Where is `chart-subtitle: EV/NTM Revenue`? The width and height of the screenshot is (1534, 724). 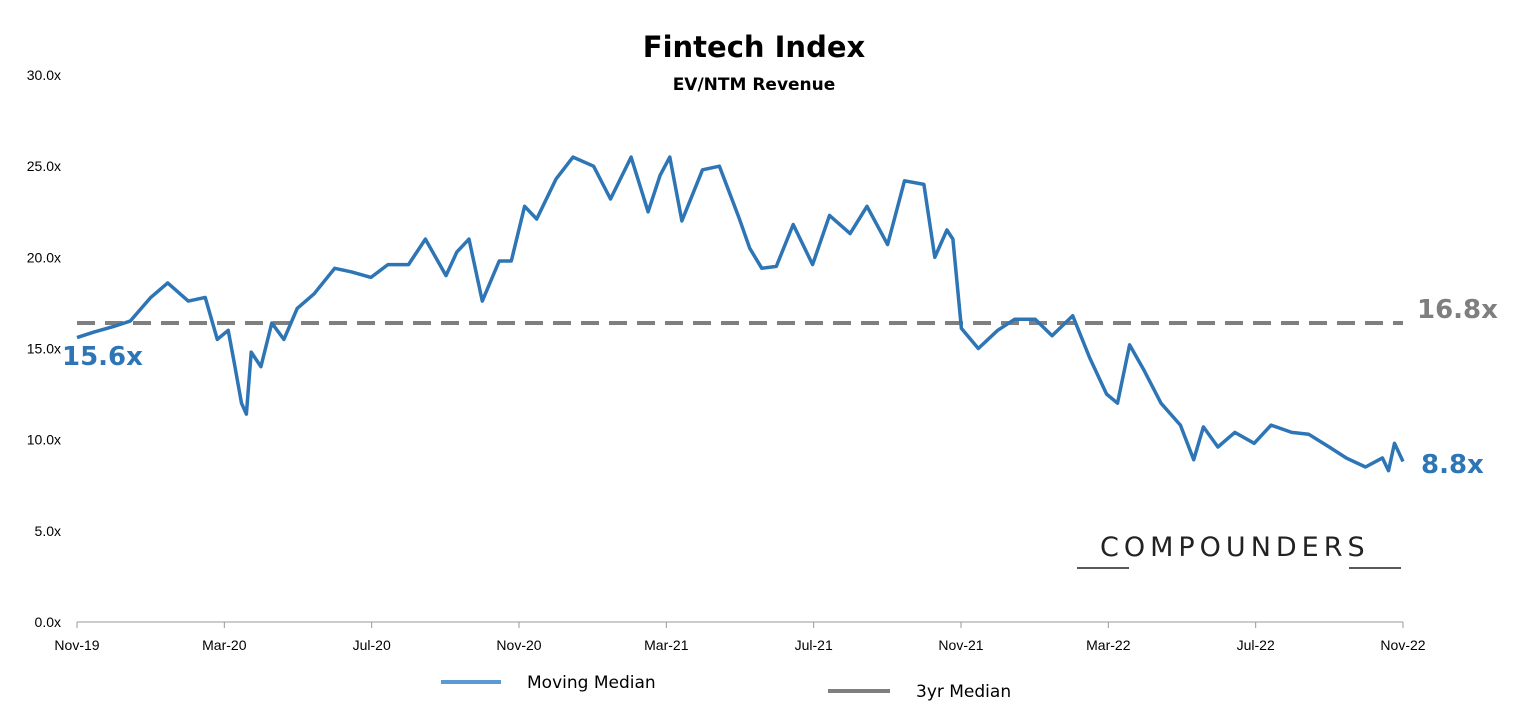
chart-subtitle: EV/NTM Revenue is located at coordinates (754, 85).